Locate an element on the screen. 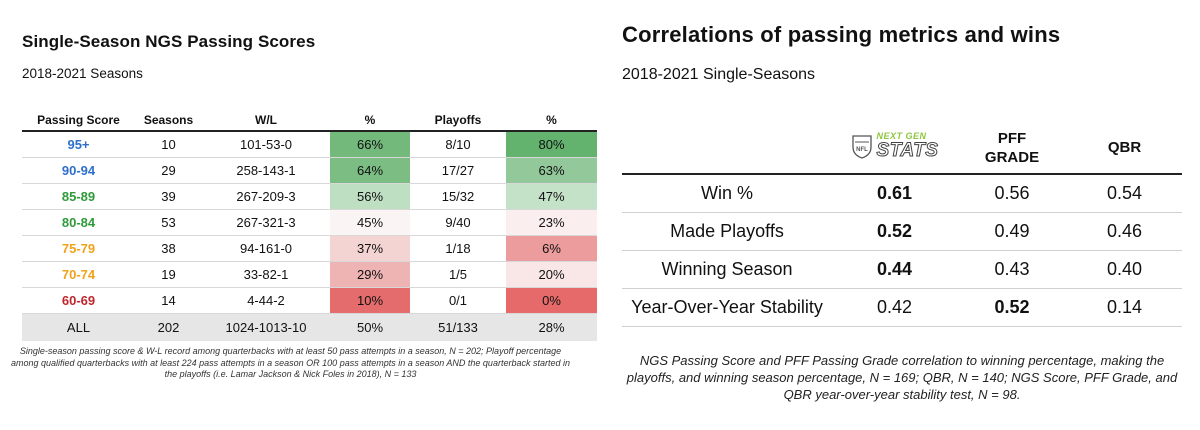  win-pct-cell: 64% is located at coordinates (370, 170).